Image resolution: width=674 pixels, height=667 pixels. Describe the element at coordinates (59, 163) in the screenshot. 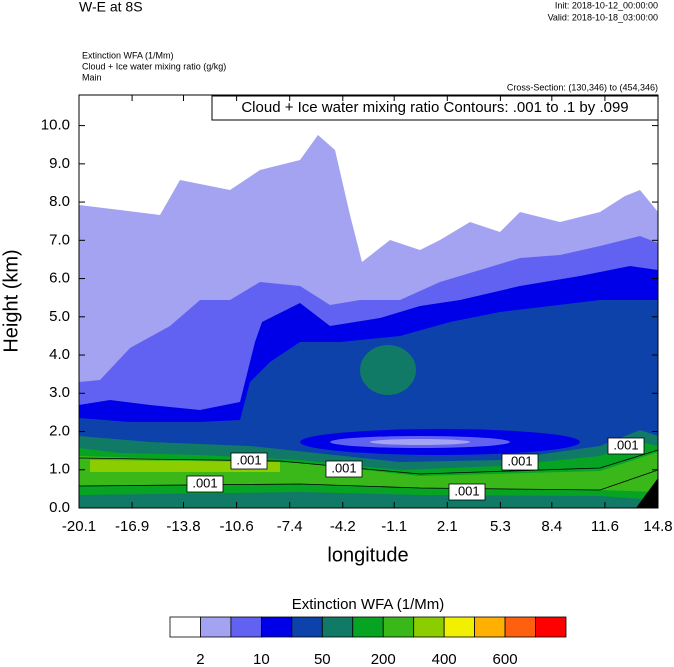

I see `y-tick-label: 9.0` at that location.